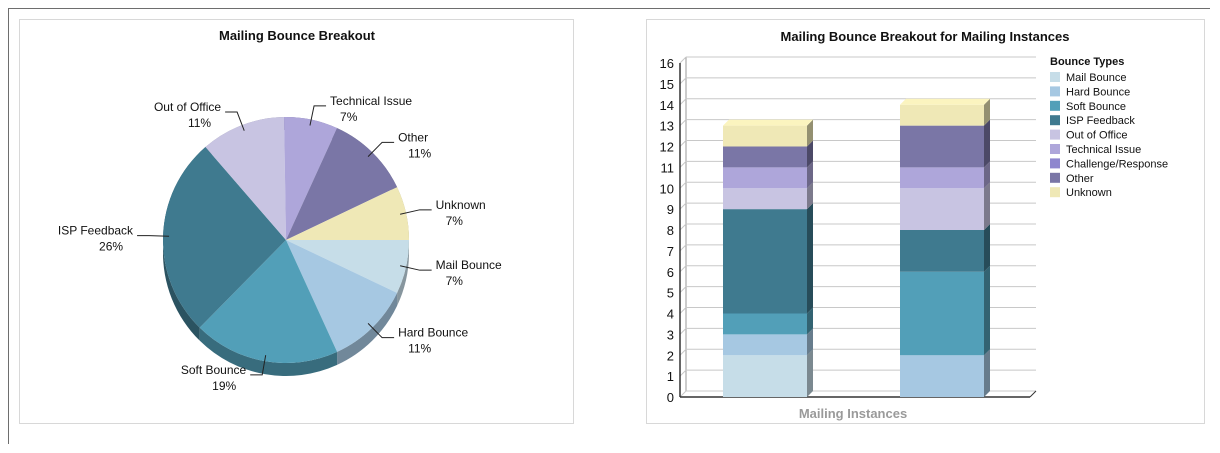  I want to click on bar-side-mail-bounce, so click(810, 373).